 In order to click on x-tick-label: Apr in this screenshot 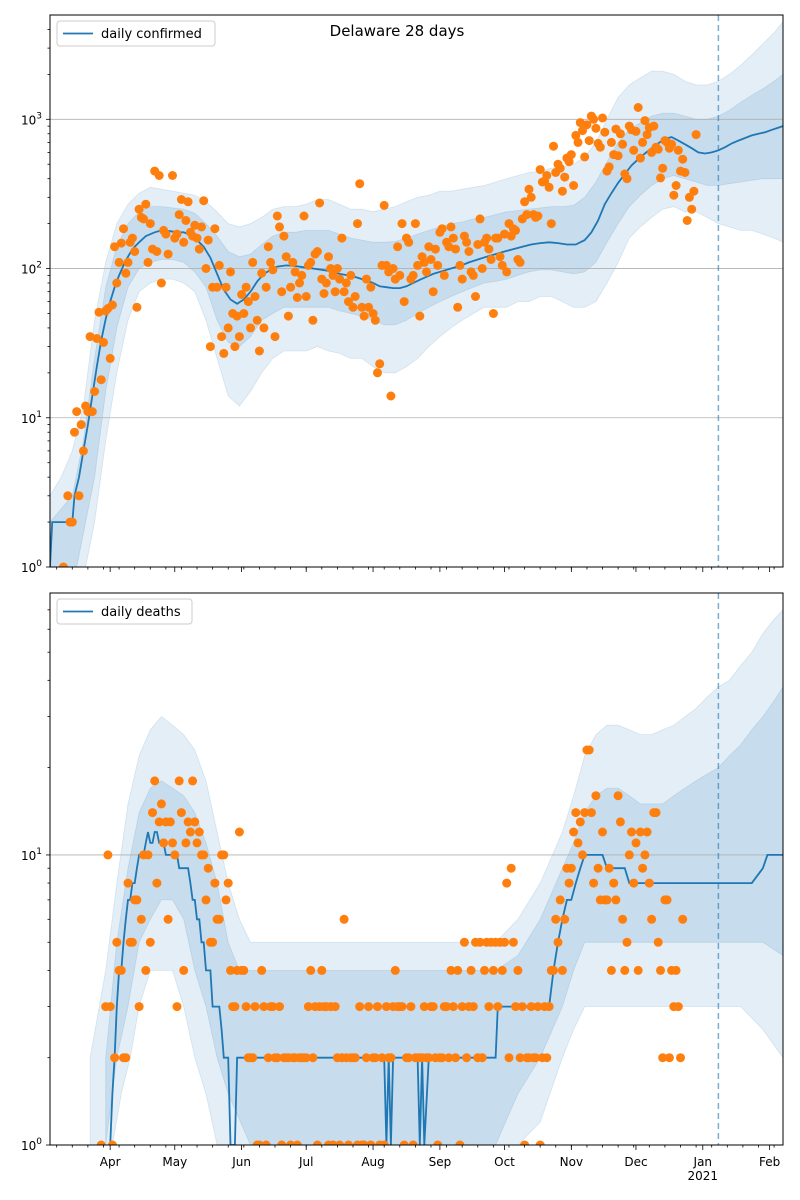, I will do `click(110, 1162)`.